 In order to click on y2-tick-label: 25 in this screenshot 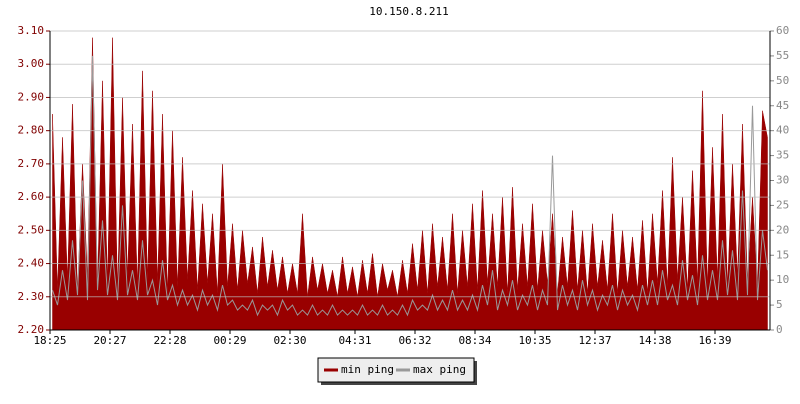, I will do `click(782, 204)`.